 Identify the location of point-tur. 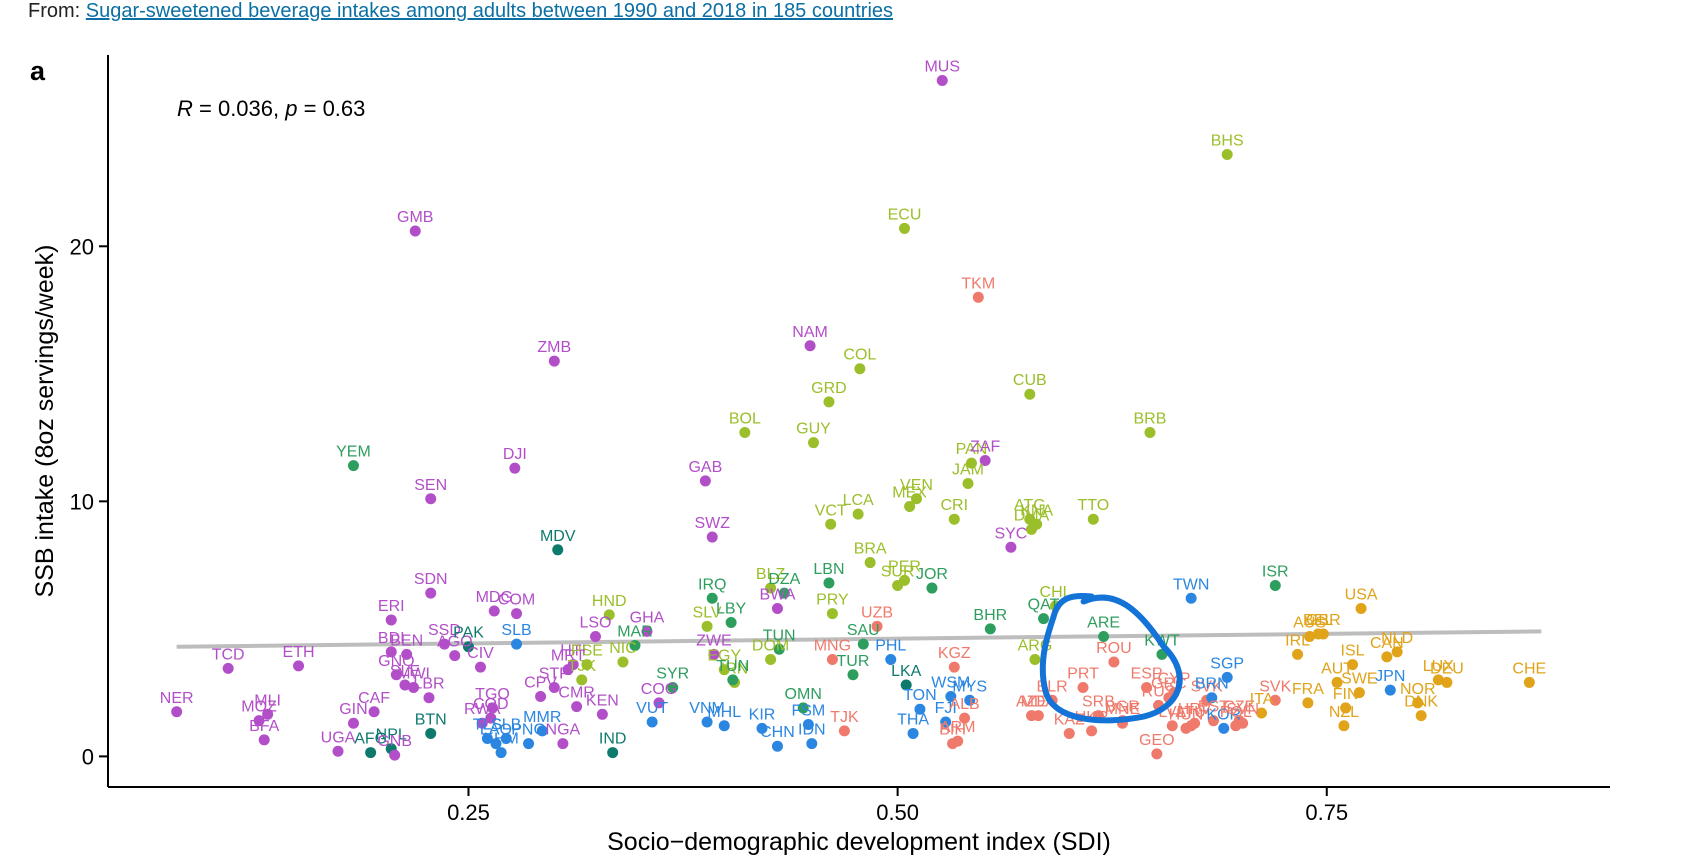
(853, 675).